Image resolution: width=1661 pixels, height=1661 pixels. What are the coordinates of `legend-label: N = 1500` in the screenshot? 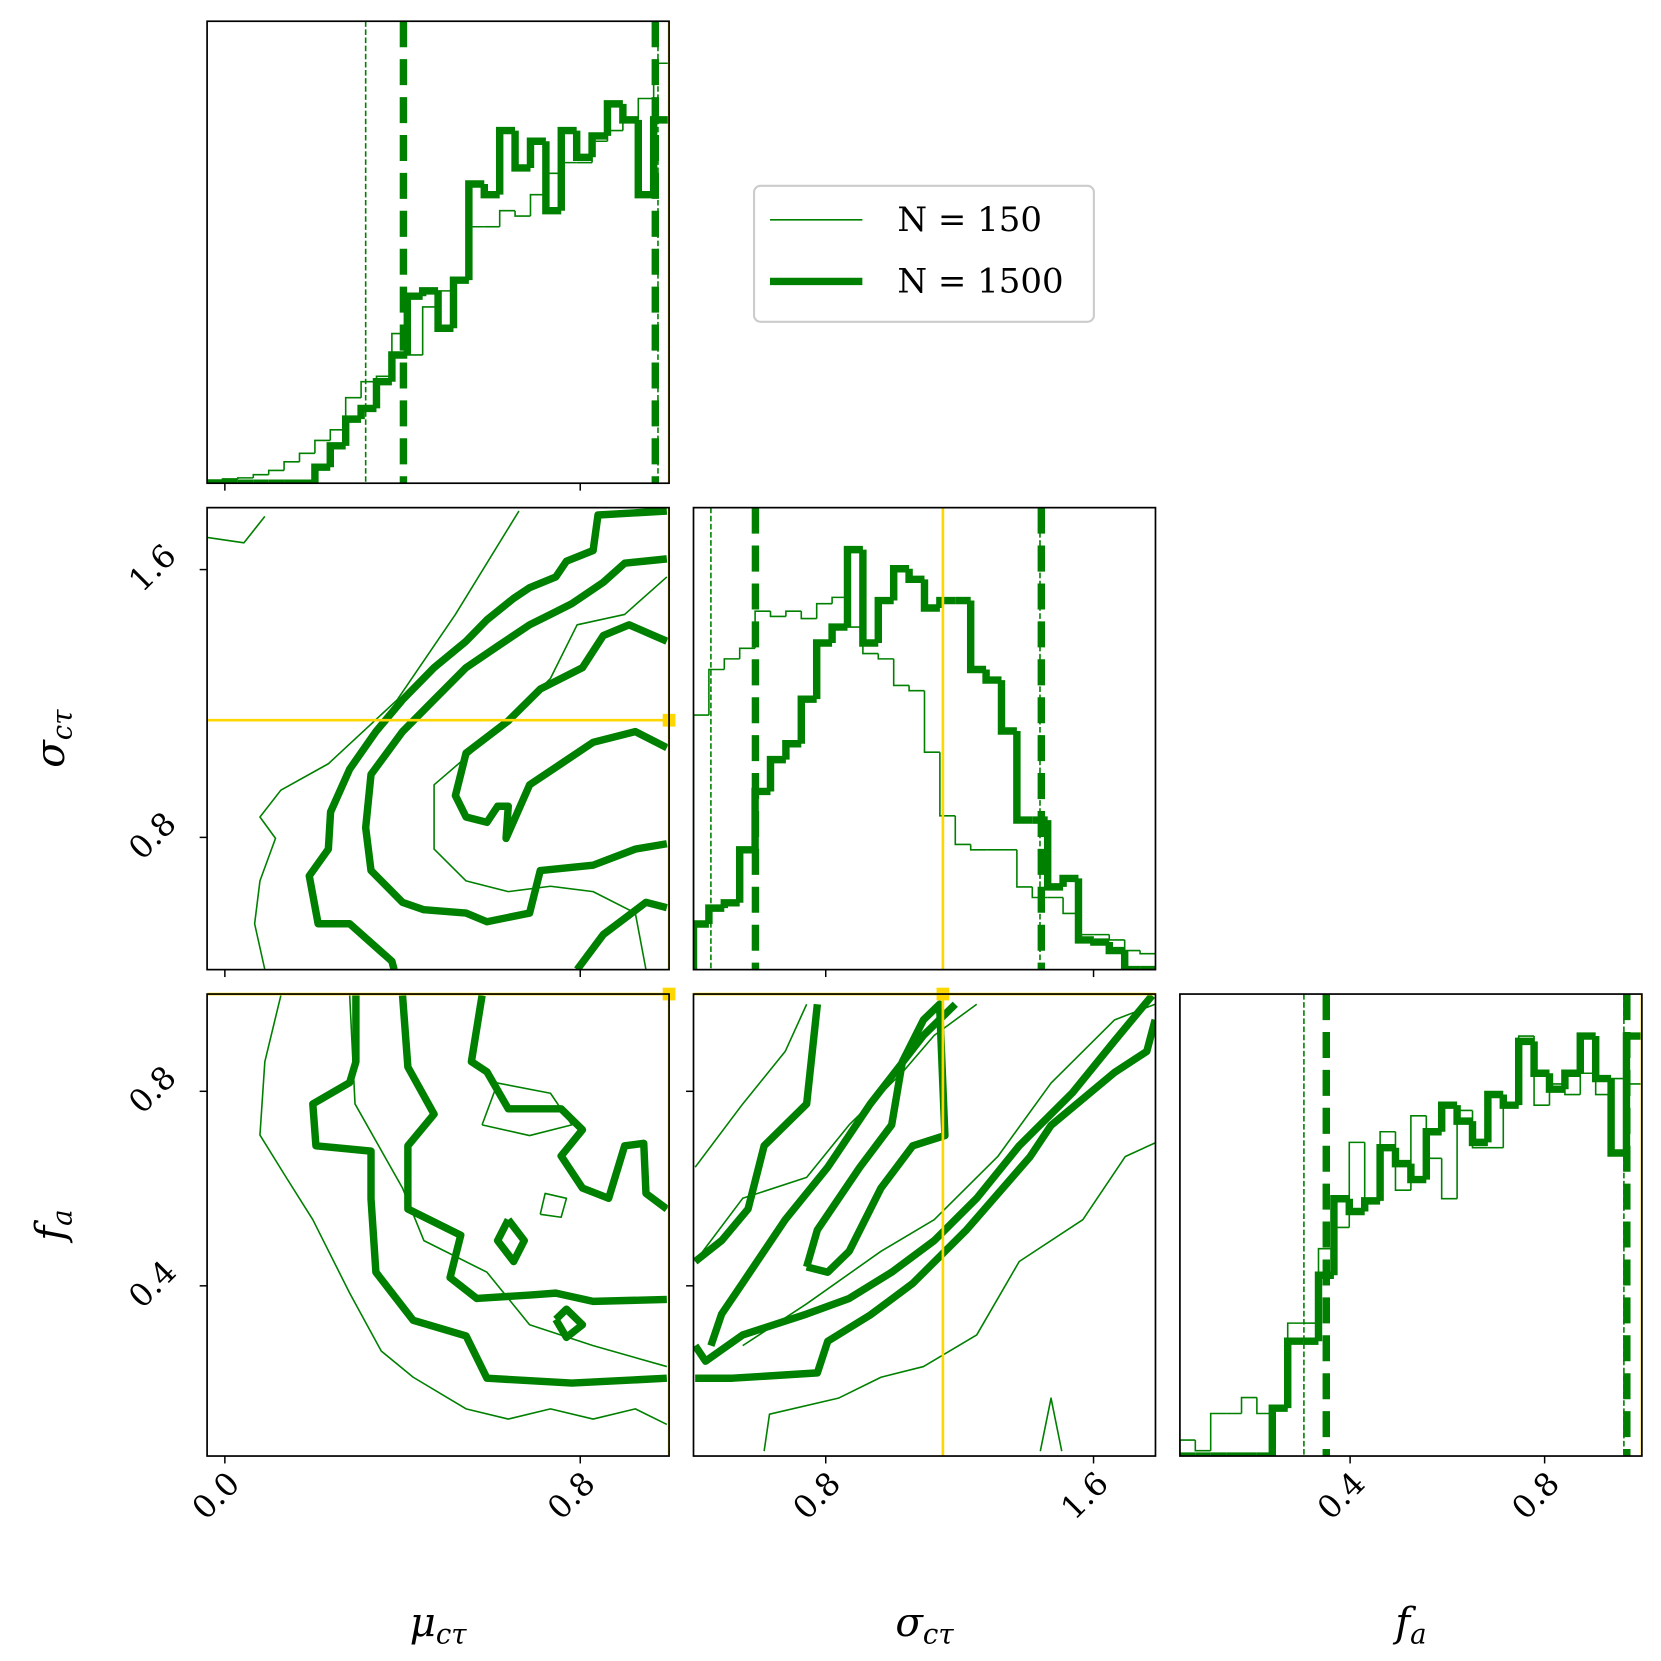 It's located at (980, 282).